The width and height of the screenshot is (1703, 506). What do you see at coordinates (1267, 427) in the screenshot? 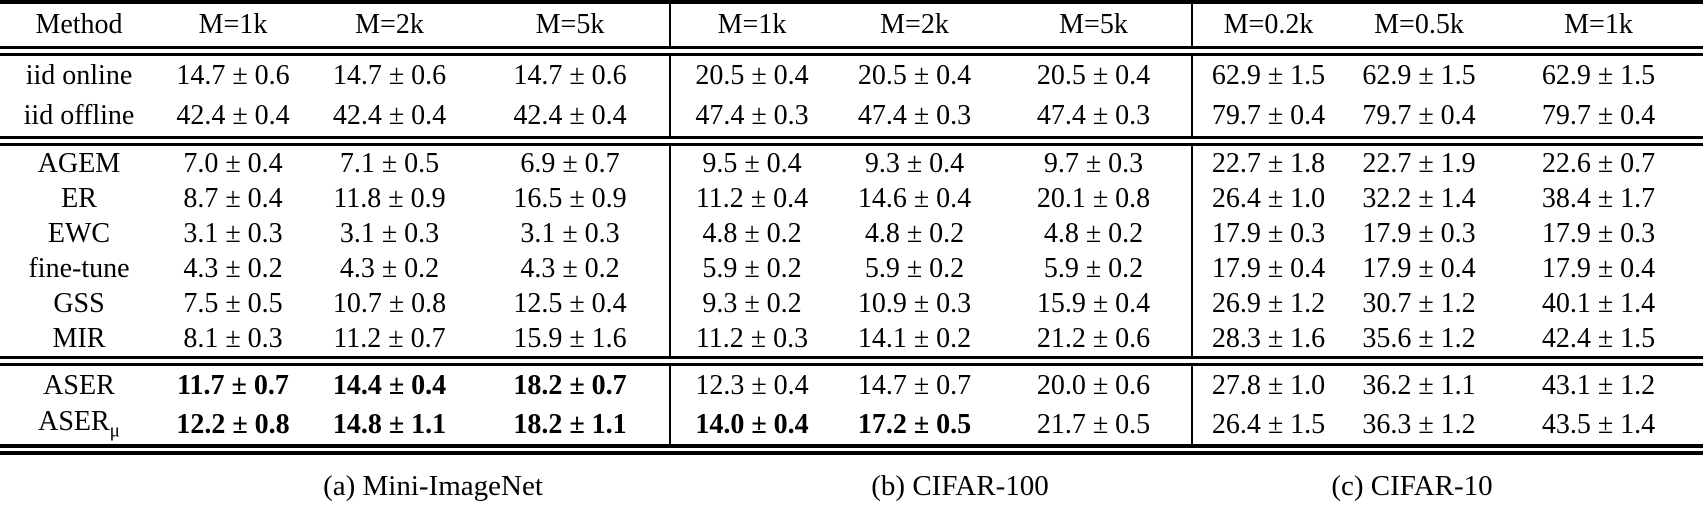
I see `value-cell: 26.4 ± 1.5` at bounding box center [1267, 427].